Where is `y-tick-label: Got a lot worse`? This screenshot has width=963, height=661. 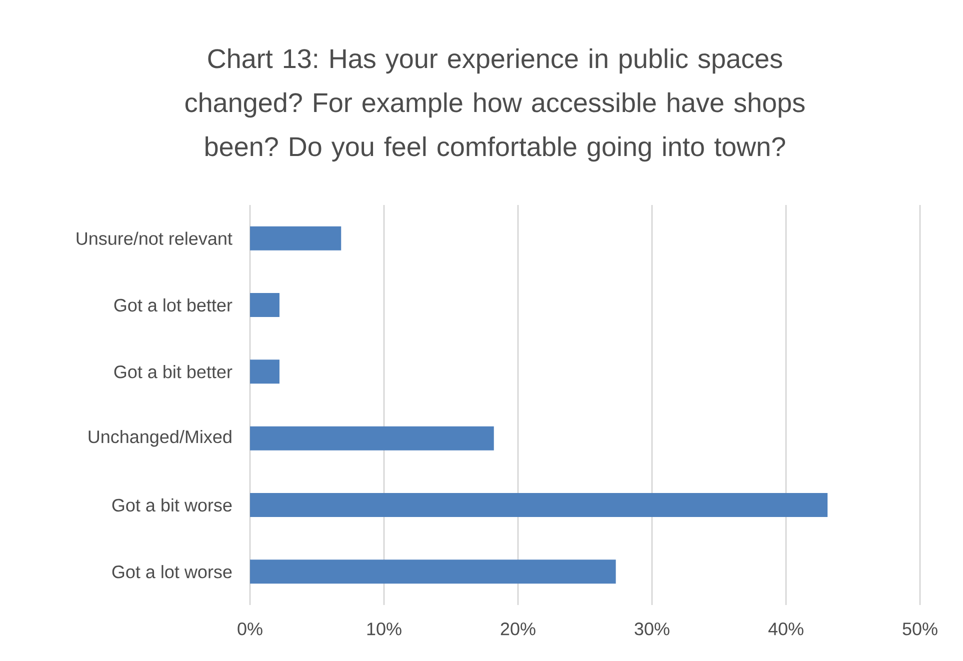 y-tick-label: Got a lot worse is located at coordinates (172, 571).